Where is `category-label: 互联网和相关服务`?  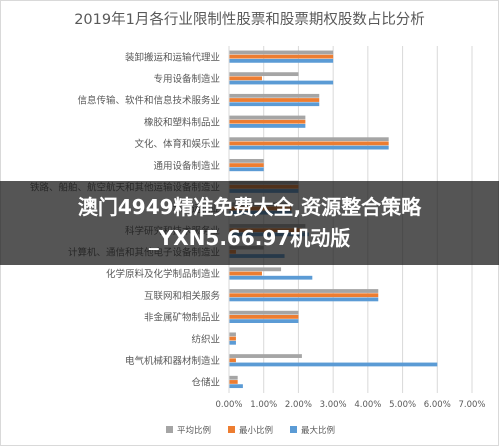 category-label: 互联网和相关服务 is located at coordinates (182, 296).